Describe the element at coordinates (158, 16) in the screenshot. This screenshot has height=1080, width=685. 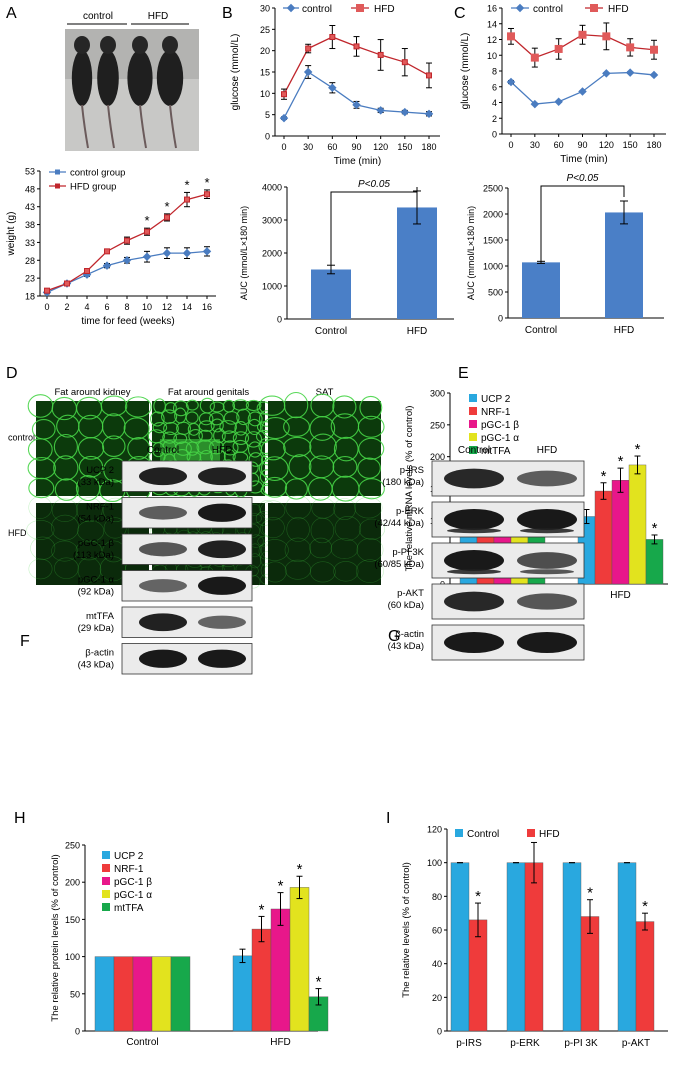
I see `photo-label-hfd: HFD` at that location.